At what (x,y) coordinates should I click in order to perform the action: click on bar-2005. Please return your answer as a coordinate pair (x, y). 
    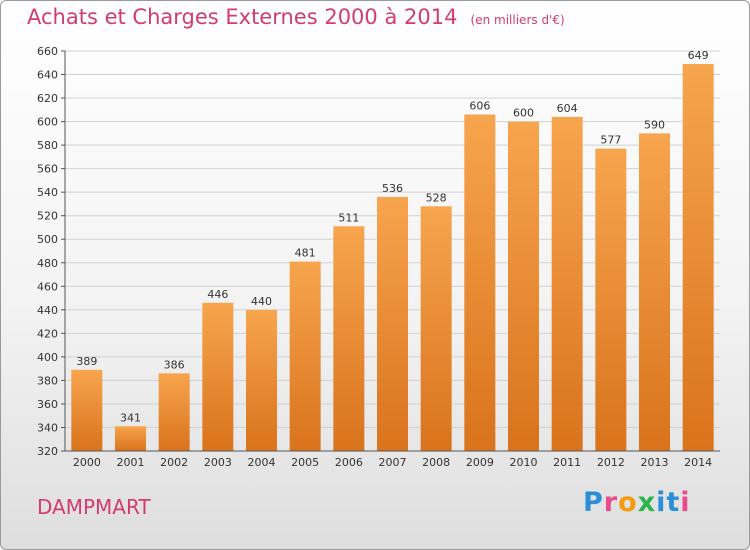
    Looking at the image, I should click on (305, 356).